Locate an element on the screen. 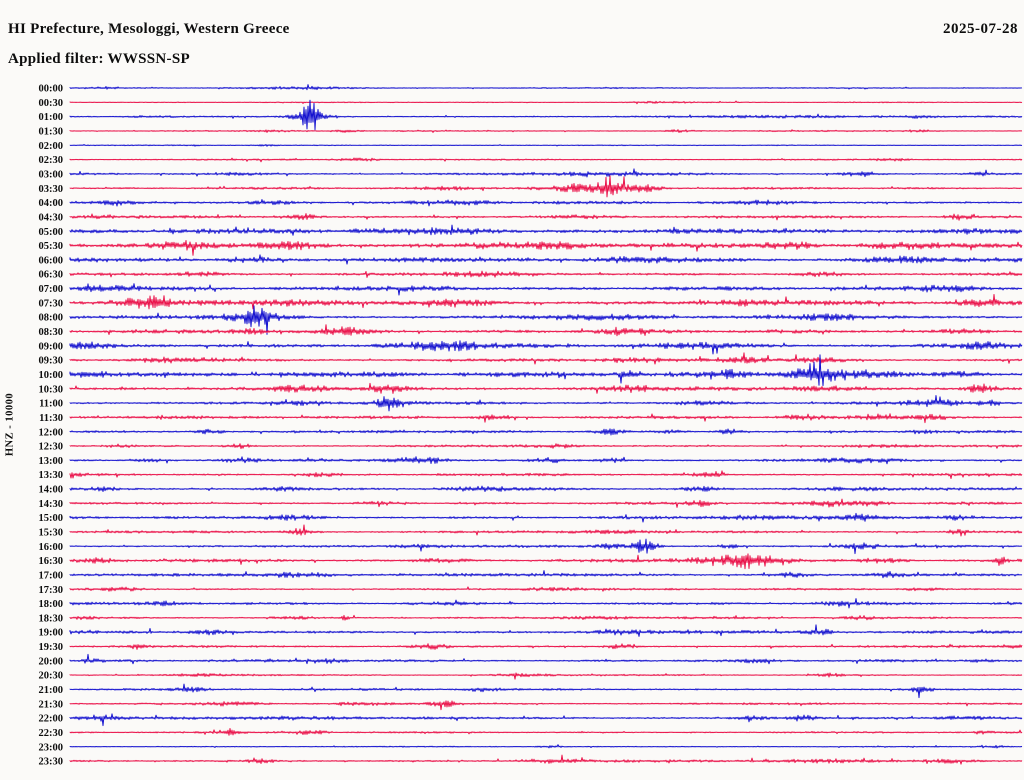 The width and height of the screenshot is (1024, 780). time-label: 16:30 is located at coordinates (51, 561).